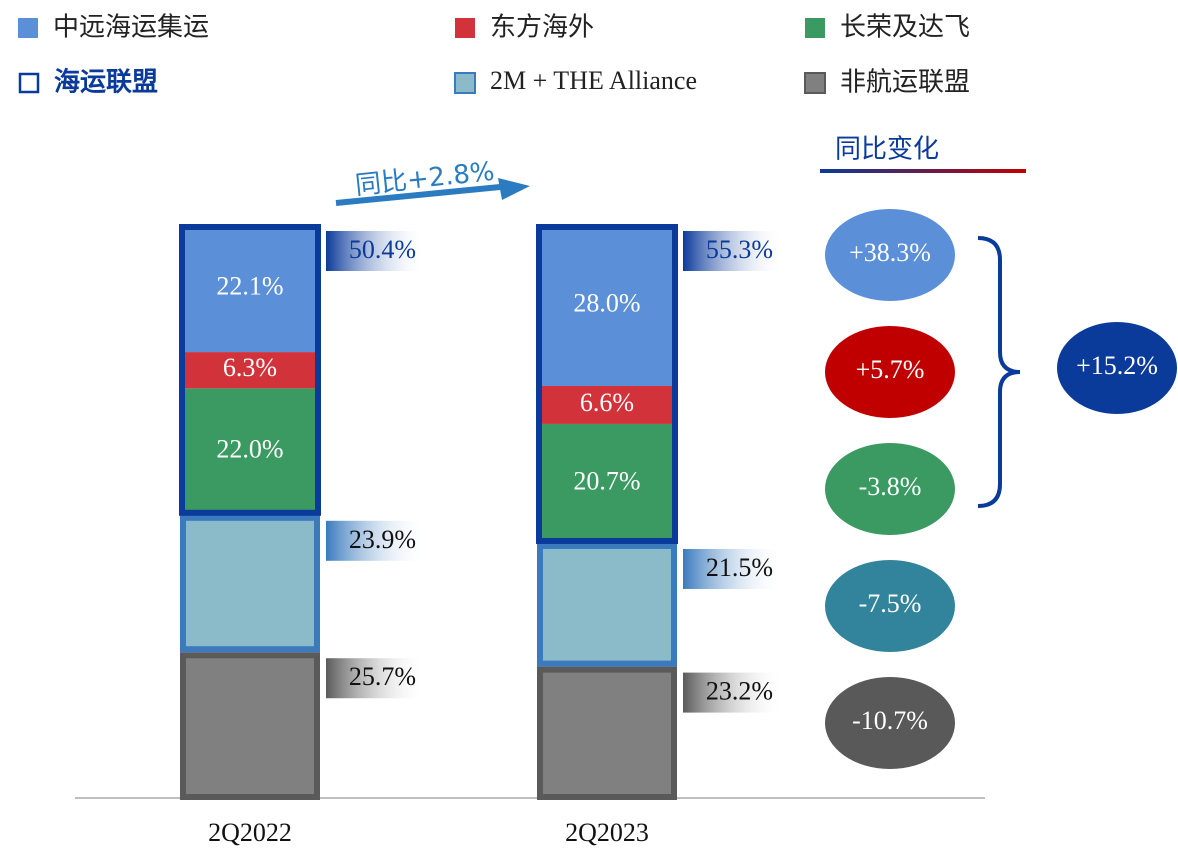  What do you see at coordinates (890, 720) in the screenshot?
I see `change-label: -10.7%` at bounding box center [890, 720].